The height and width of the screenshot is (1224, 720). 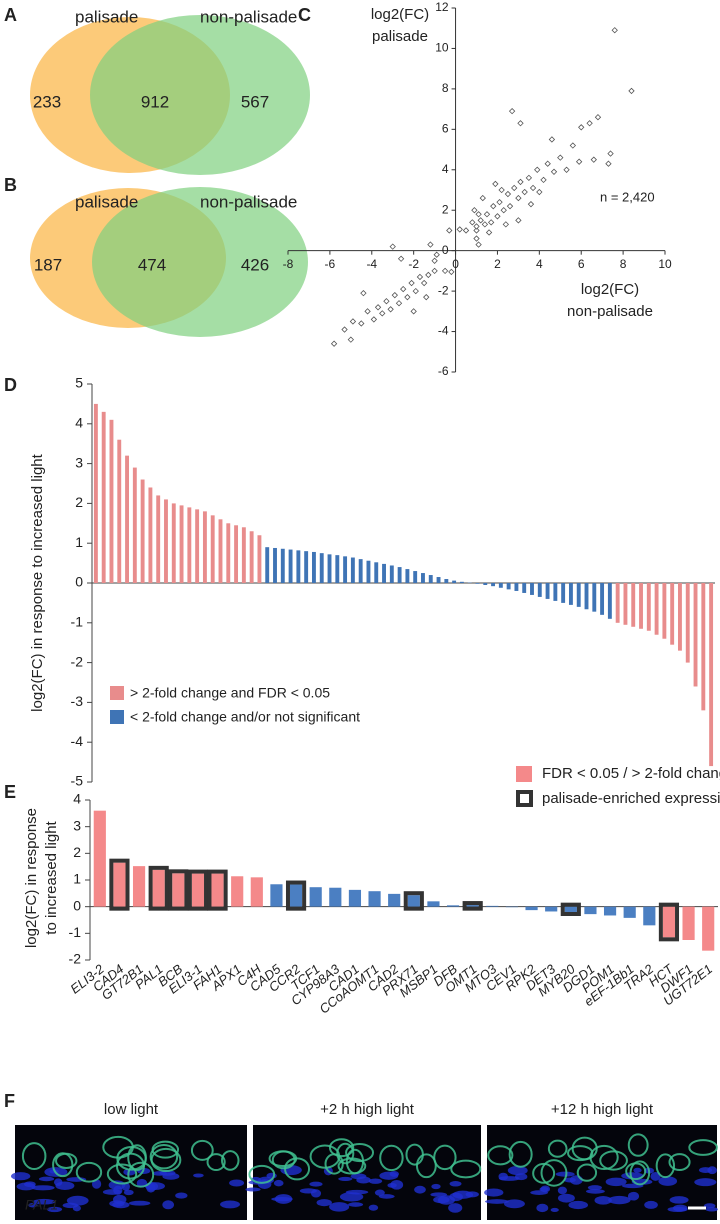 I want to click on y-tick-label: 0, so click(x=445, y=250).